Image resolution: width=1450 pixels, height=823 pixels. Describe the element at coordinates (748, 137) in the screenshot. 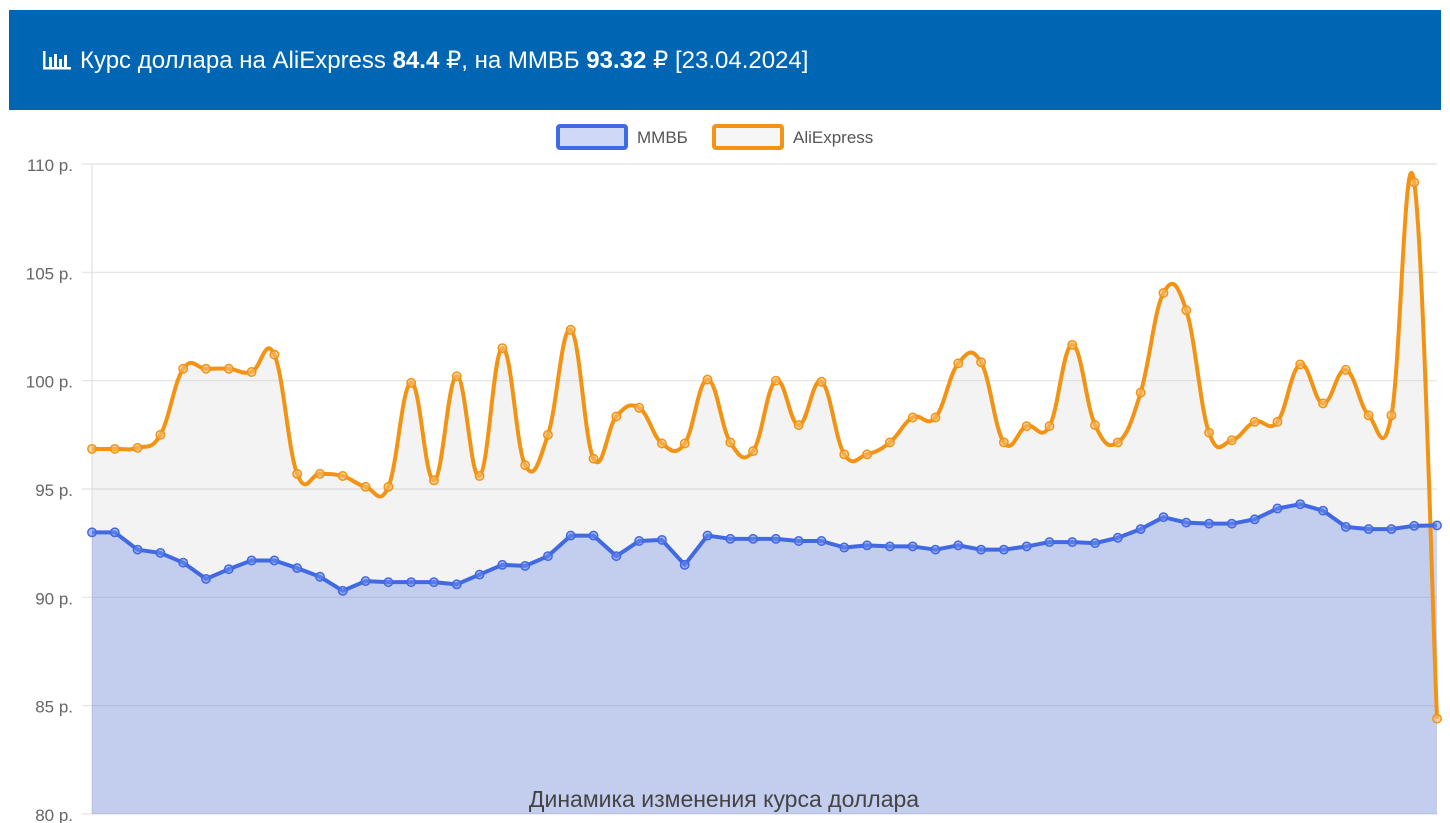

I see `legend-swatch-aliexpress` at that location.